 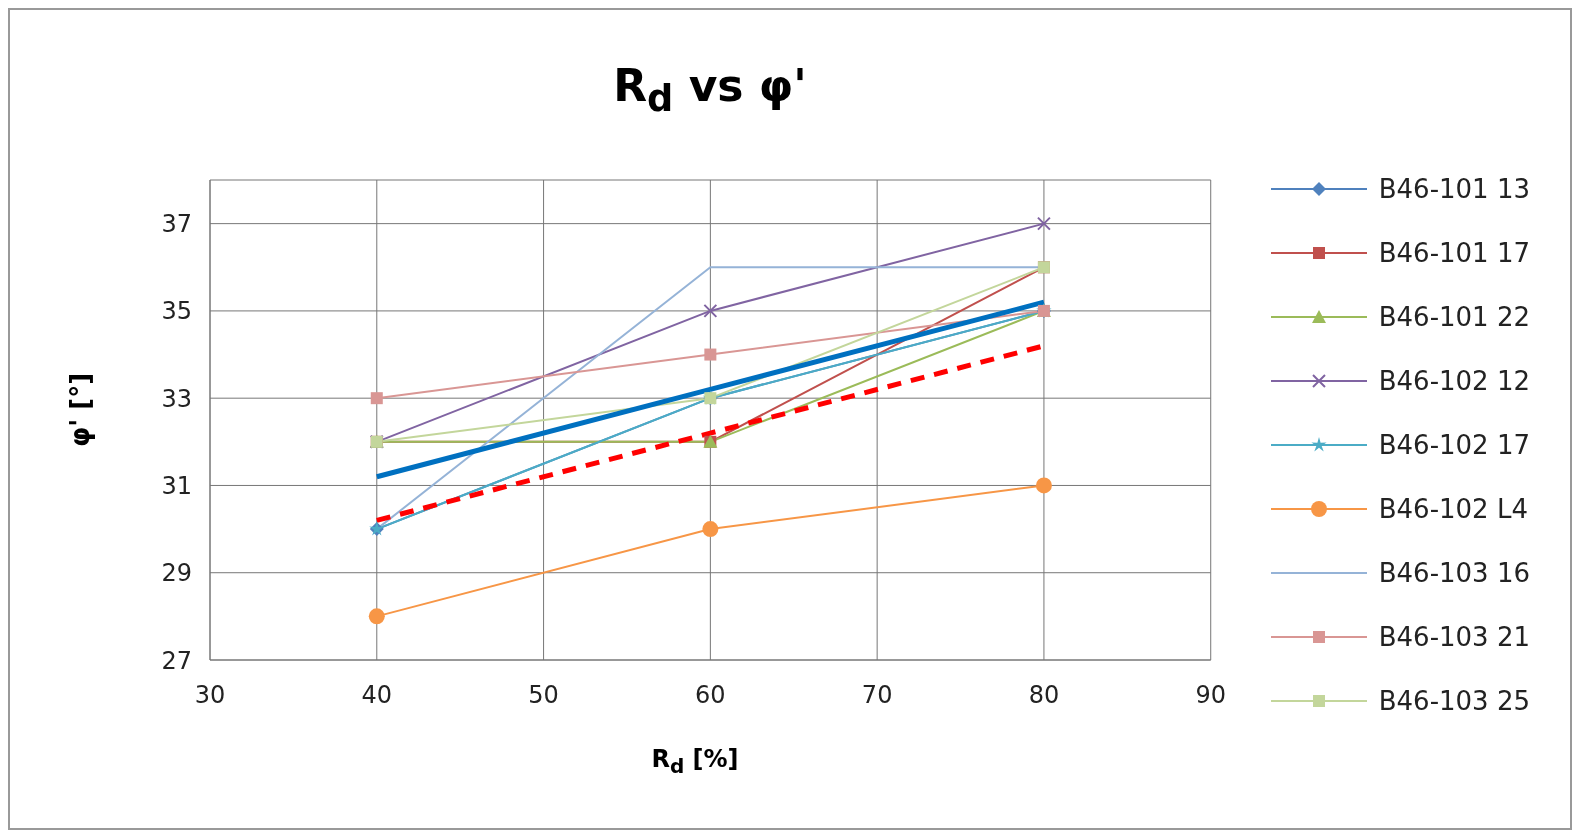 I want to click on legend-label: B46-101 13, so click(x=1454, y=189).